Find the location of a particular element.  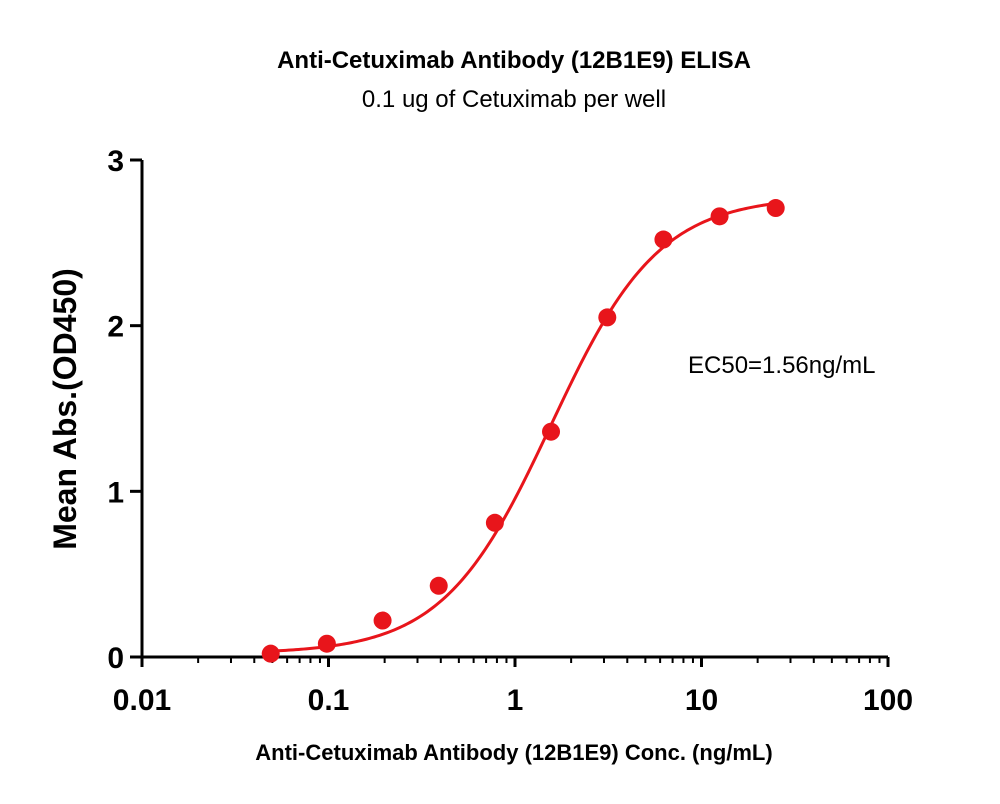

ec50-annotation: EC50=1.56ng/mL is located at coordinates (781, 365).